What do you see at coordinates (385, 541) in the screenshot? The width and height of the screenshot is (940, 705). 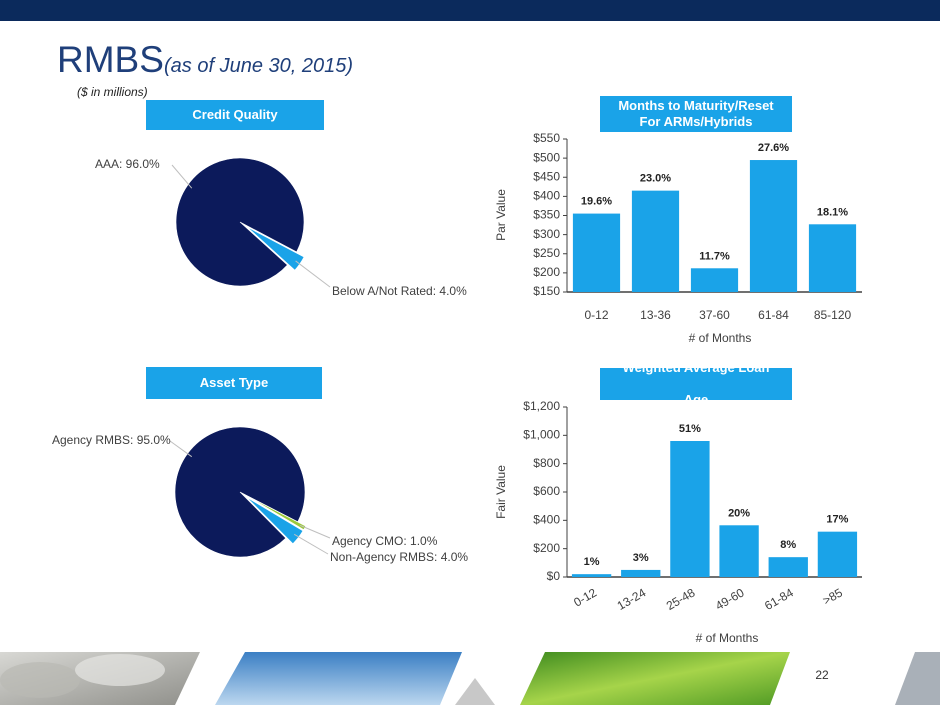 I see `slice-label: Agency CMO: 1.0%` at bounding box center [385, 541].